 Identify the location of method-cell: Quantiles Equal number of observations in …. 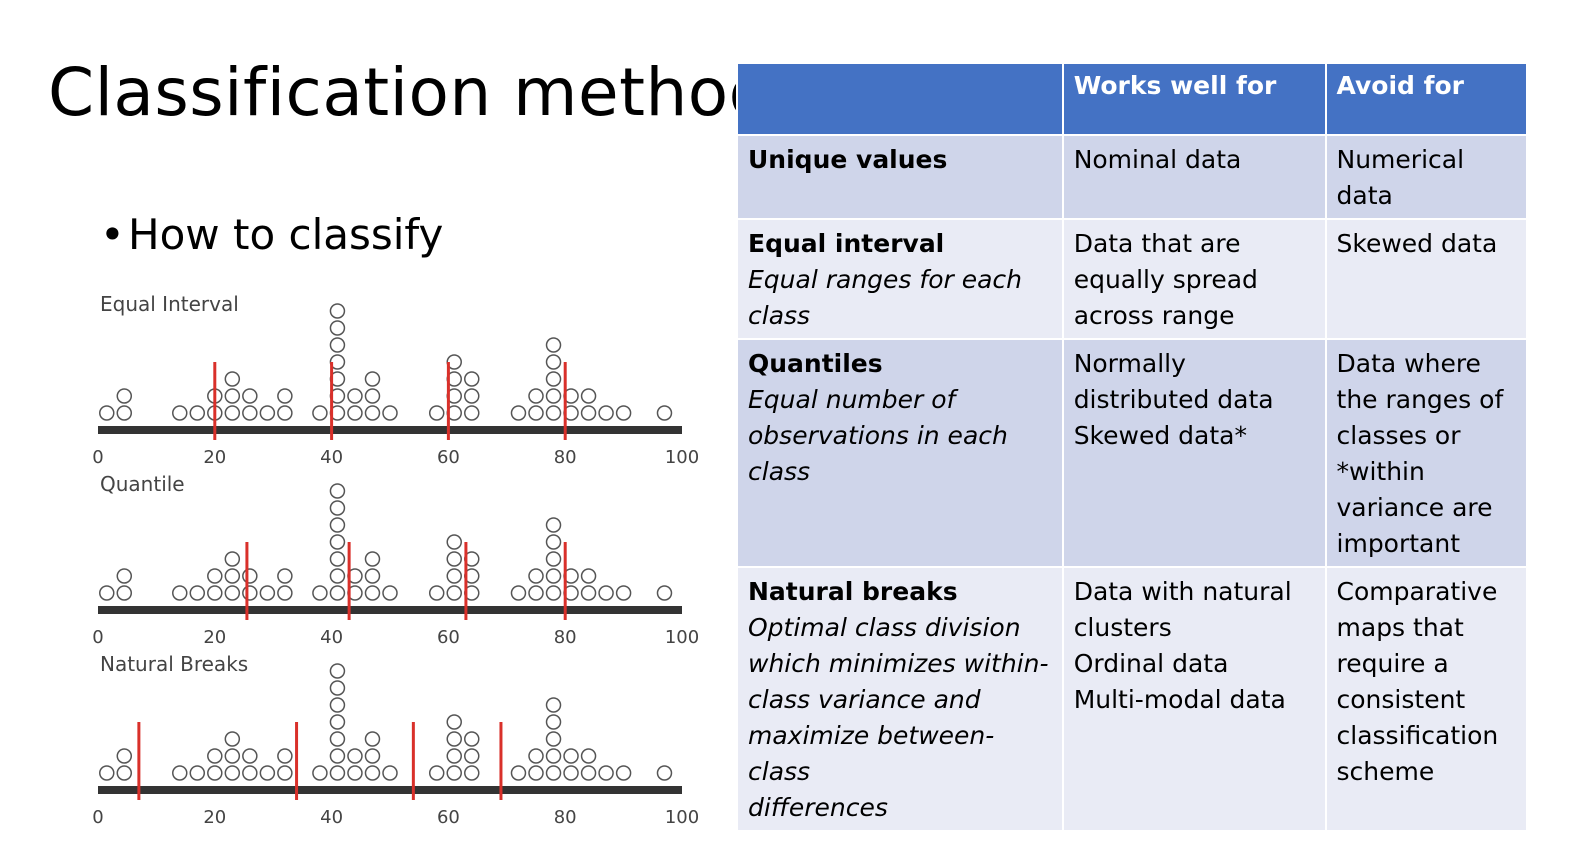
(900, 453).